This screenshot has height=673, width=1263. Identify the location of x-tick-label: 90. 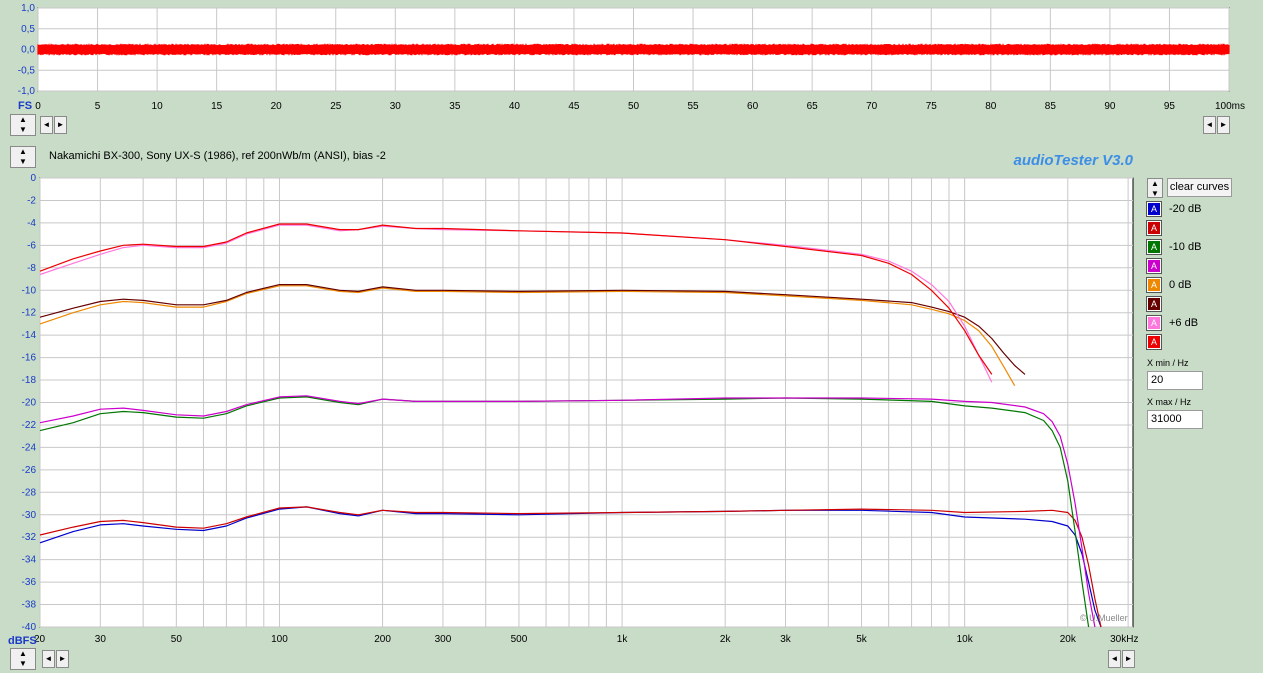
(1110, 106).